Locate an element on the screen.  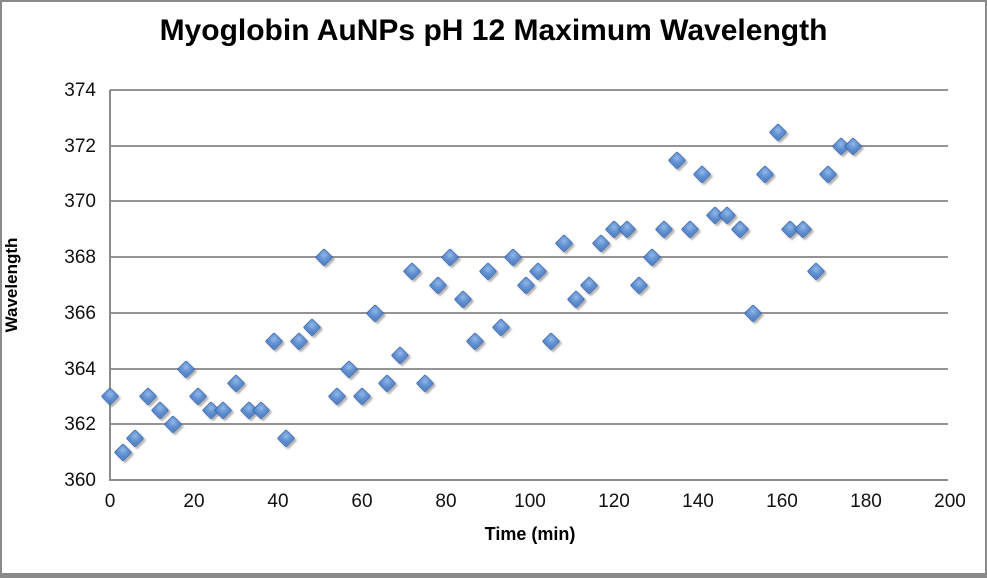
y-axis-line is located at coordinates (110, 285).